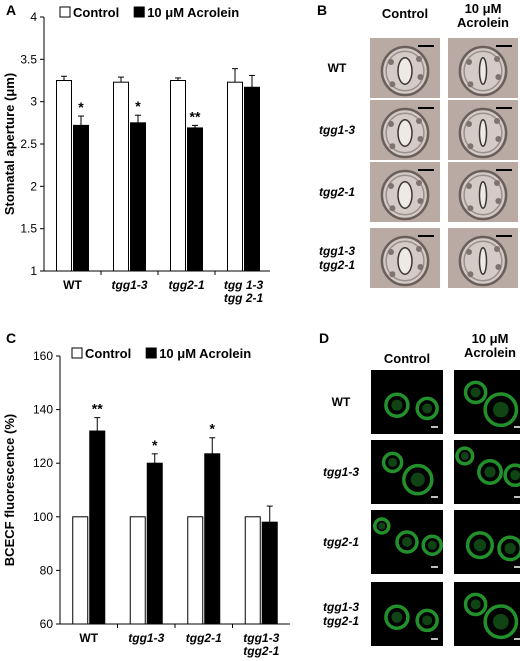 The height and width of the screenshot is (661, 520). What do you see at coordinates (28, 229) in the screenshot?
I see `y-tick-label: 1.5` at bounding box center [28, 229].